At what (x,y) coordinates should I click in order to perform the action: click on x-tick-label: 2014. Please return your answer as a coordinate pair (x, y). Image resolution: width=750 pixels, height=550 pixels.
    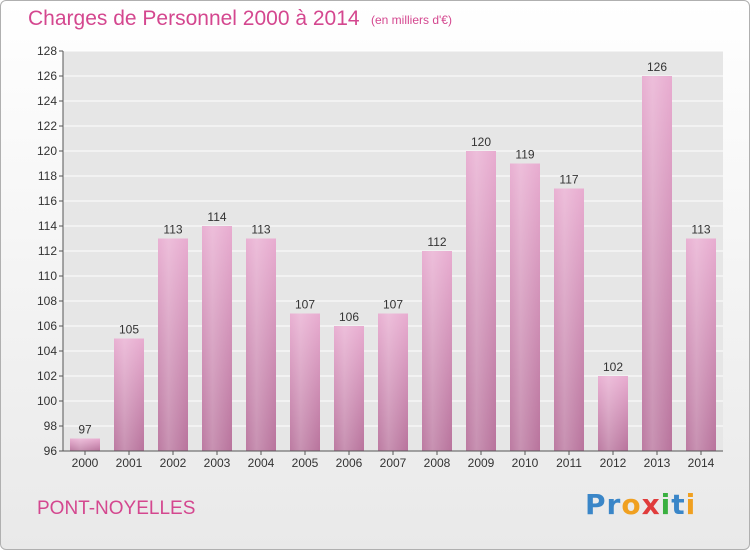
    Looking at the image, I should click on (701, 463).